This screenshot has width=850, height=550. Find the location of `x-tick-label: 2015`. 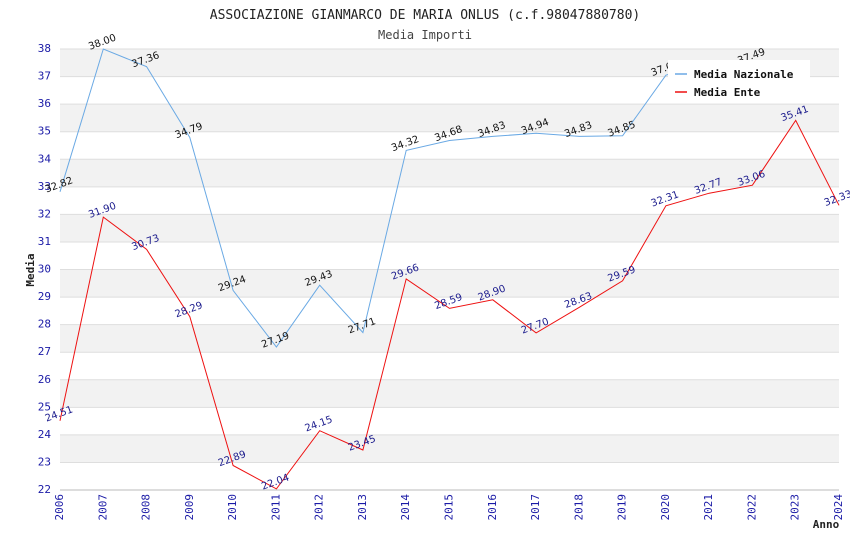

x-tick-label: 2015 is located at coordinates (449, 507).